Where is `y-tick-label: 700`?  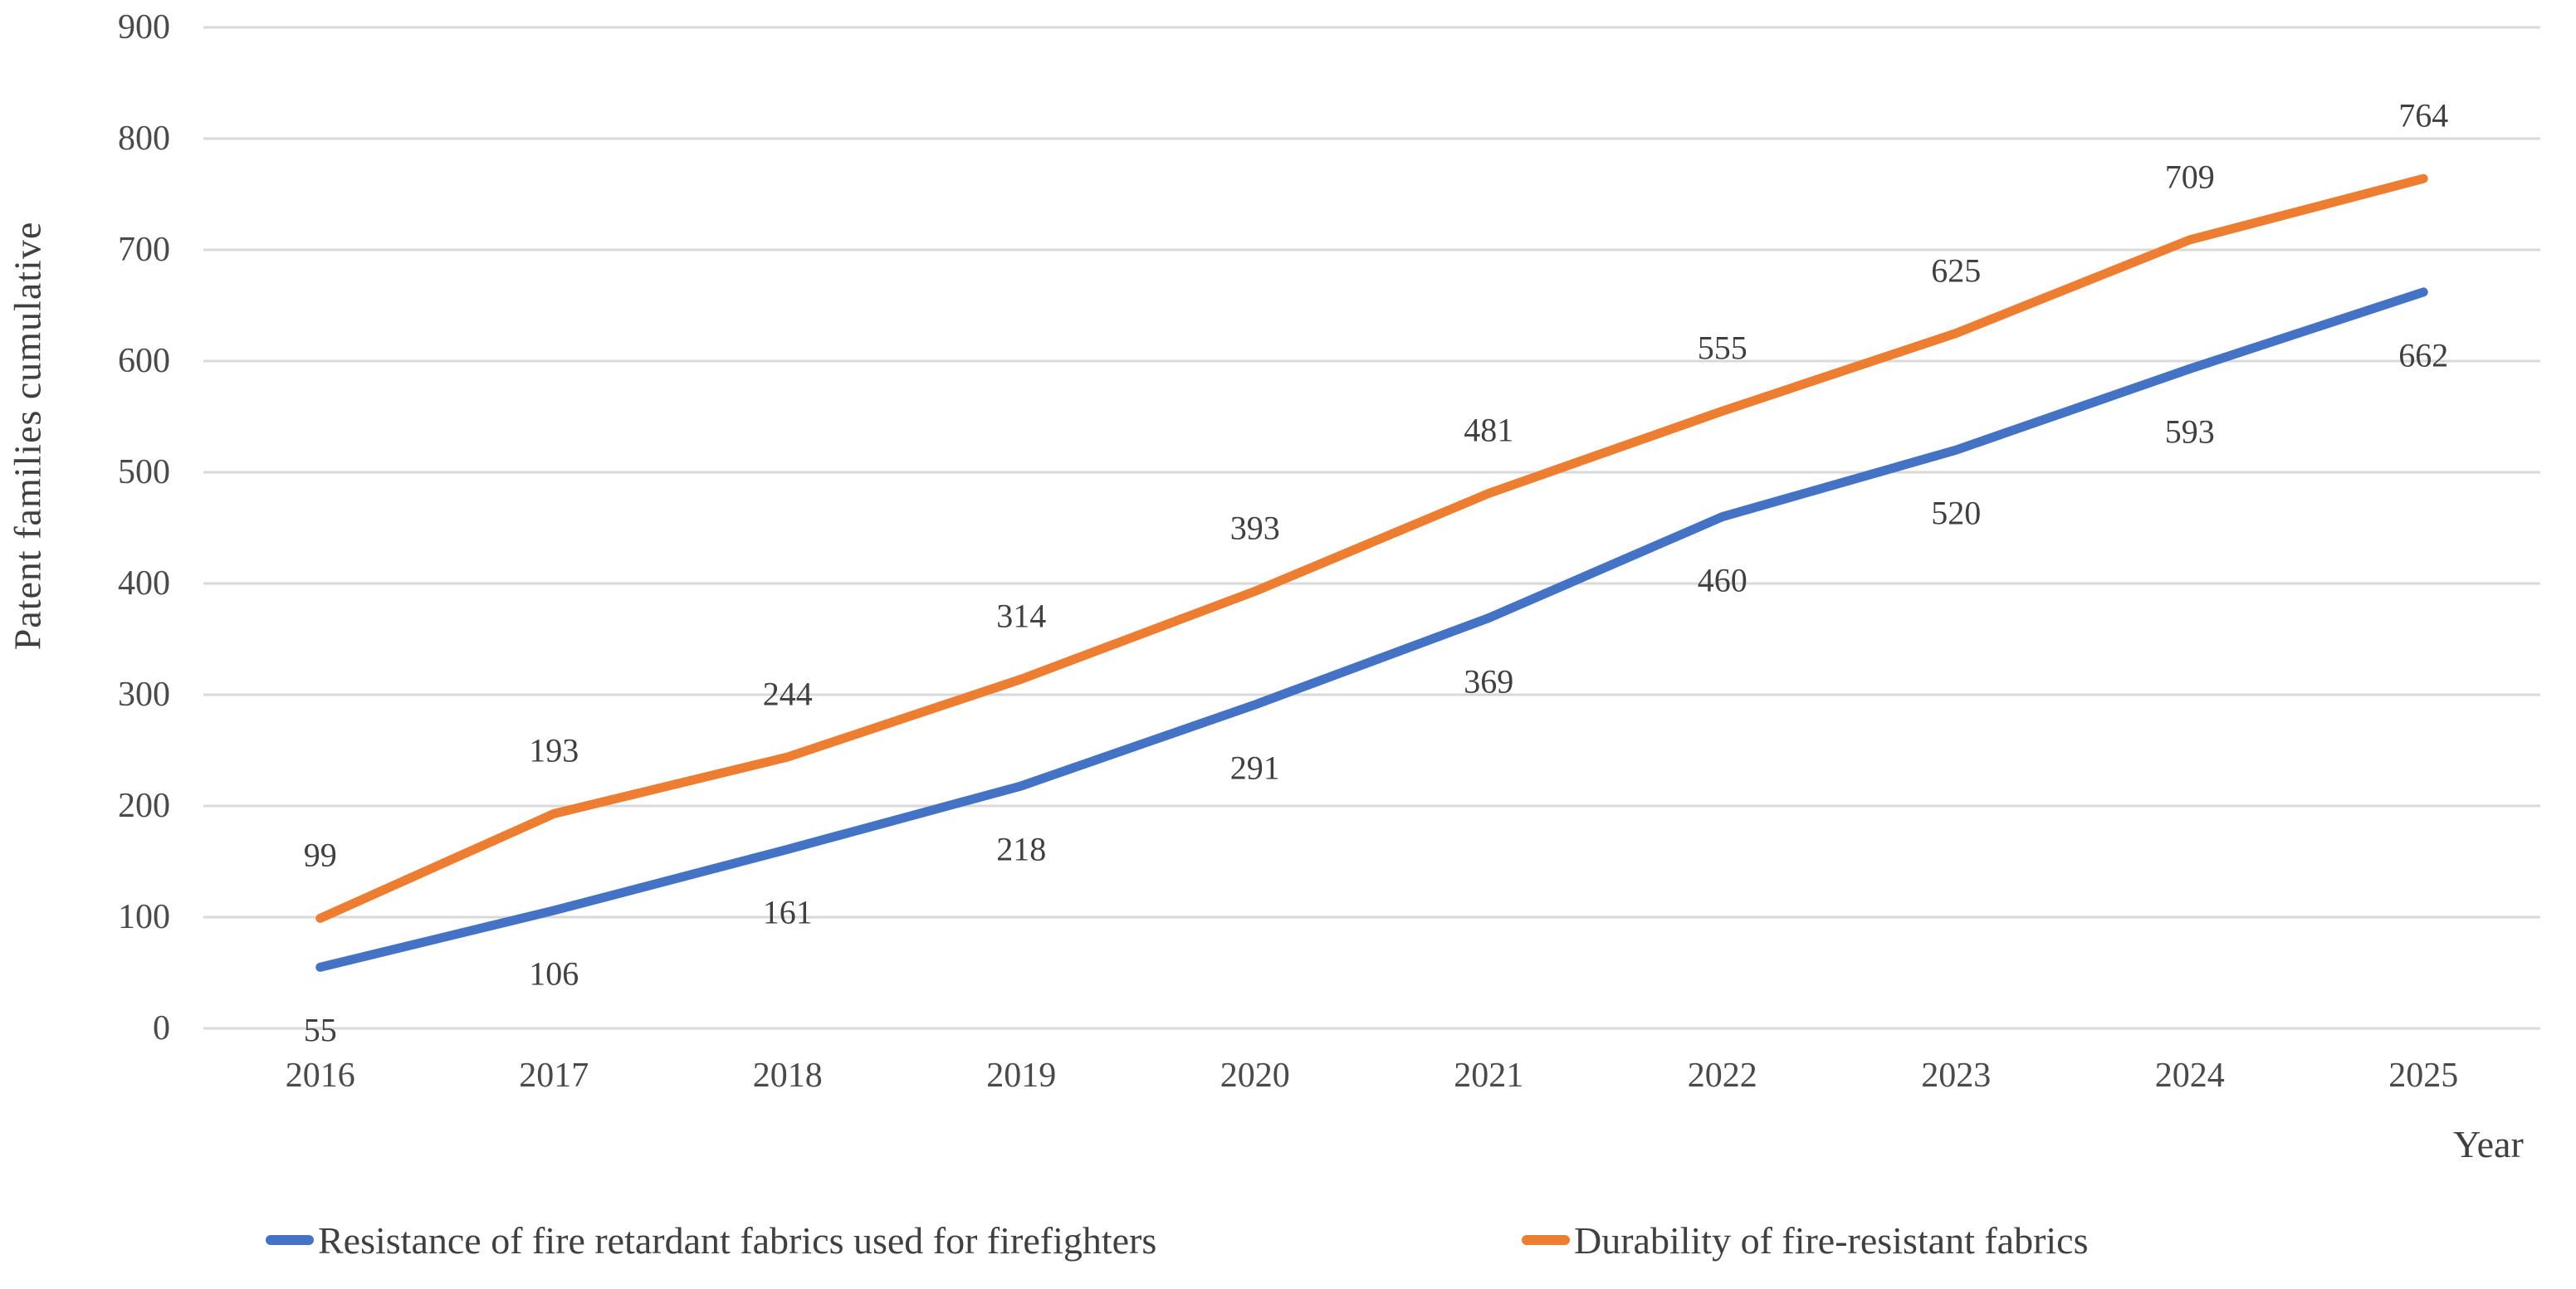
y-tick-label: 700 is located at coordinates (144, 250).